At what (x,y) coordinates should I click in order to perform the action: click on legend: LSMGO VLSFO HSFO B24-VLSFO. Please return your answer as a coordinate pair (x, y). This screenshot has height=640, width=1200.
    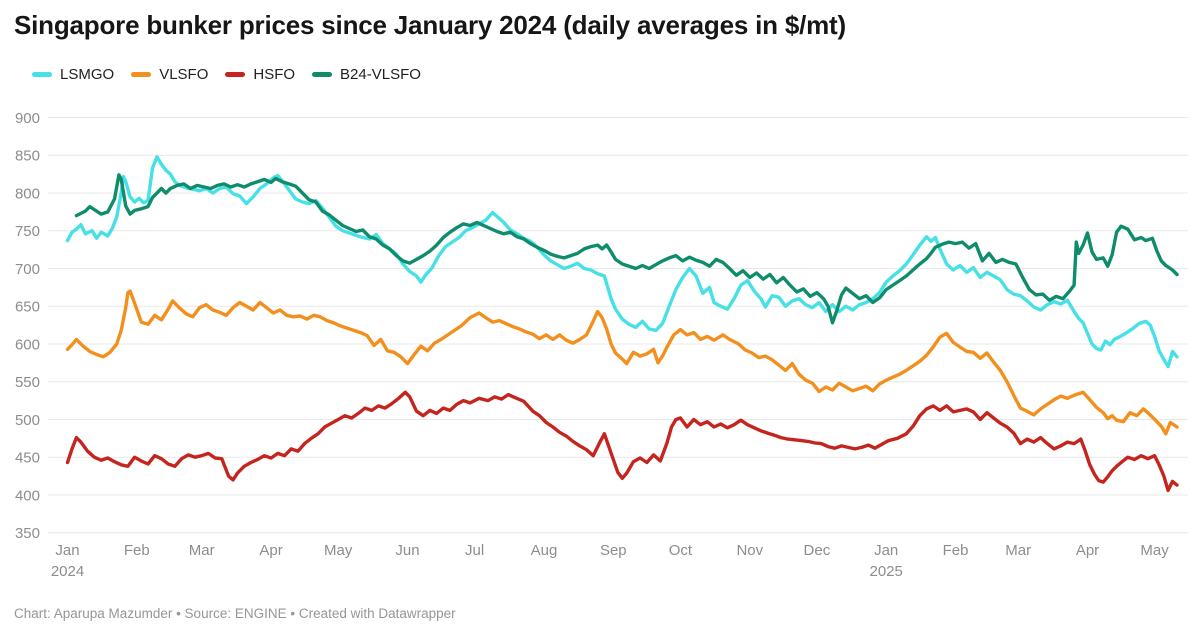
    Looking at the image, I should click on (226, 74).